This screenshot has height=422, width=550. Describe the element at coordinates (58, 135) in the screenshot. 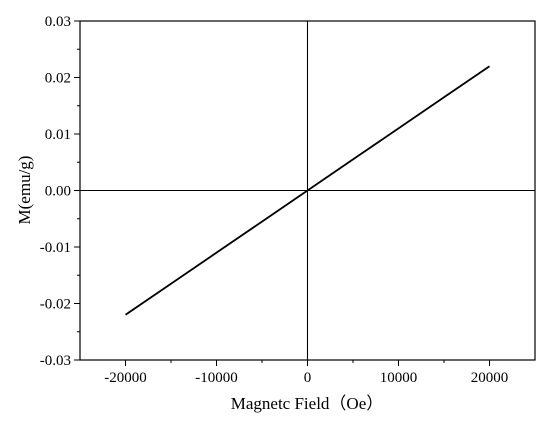

I see `y-tick-label: 0.01` at that location.